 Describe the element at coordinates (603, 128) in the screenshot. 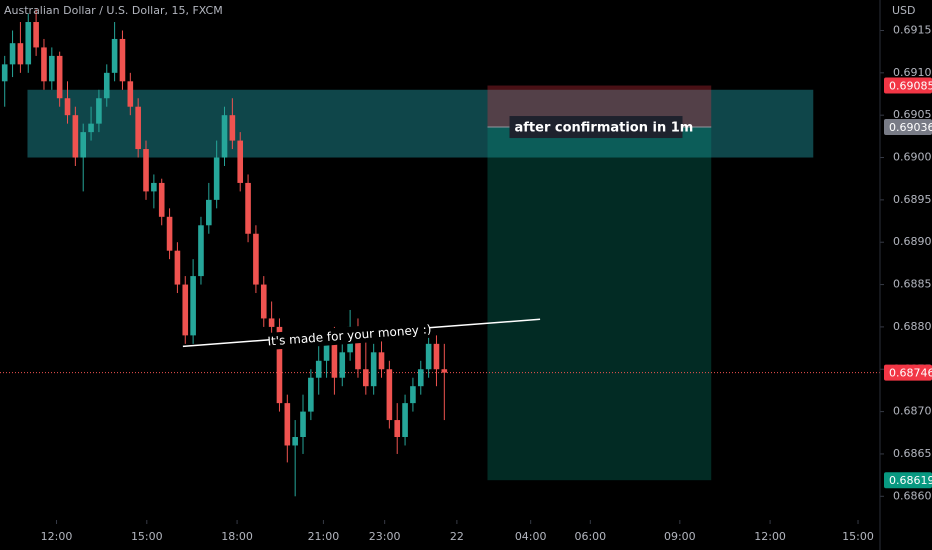

I see `note-text: after confirmation in 1m` at that location.